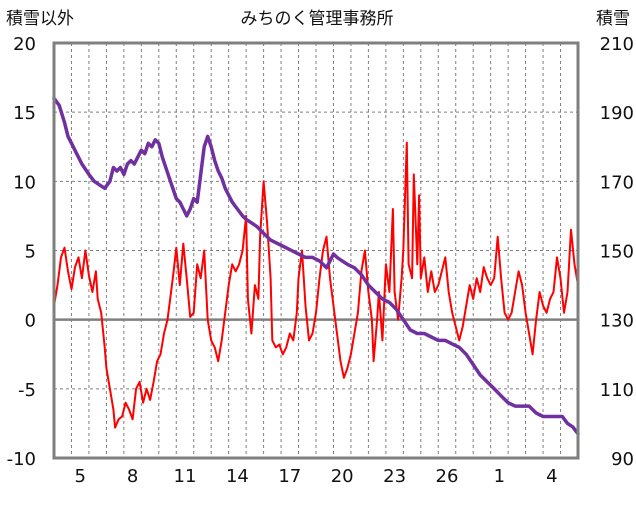  What do you see at coordinates (394, 476) in the screenshot?
I see `x-tick-label: 23` at bounding box center [394, 476].